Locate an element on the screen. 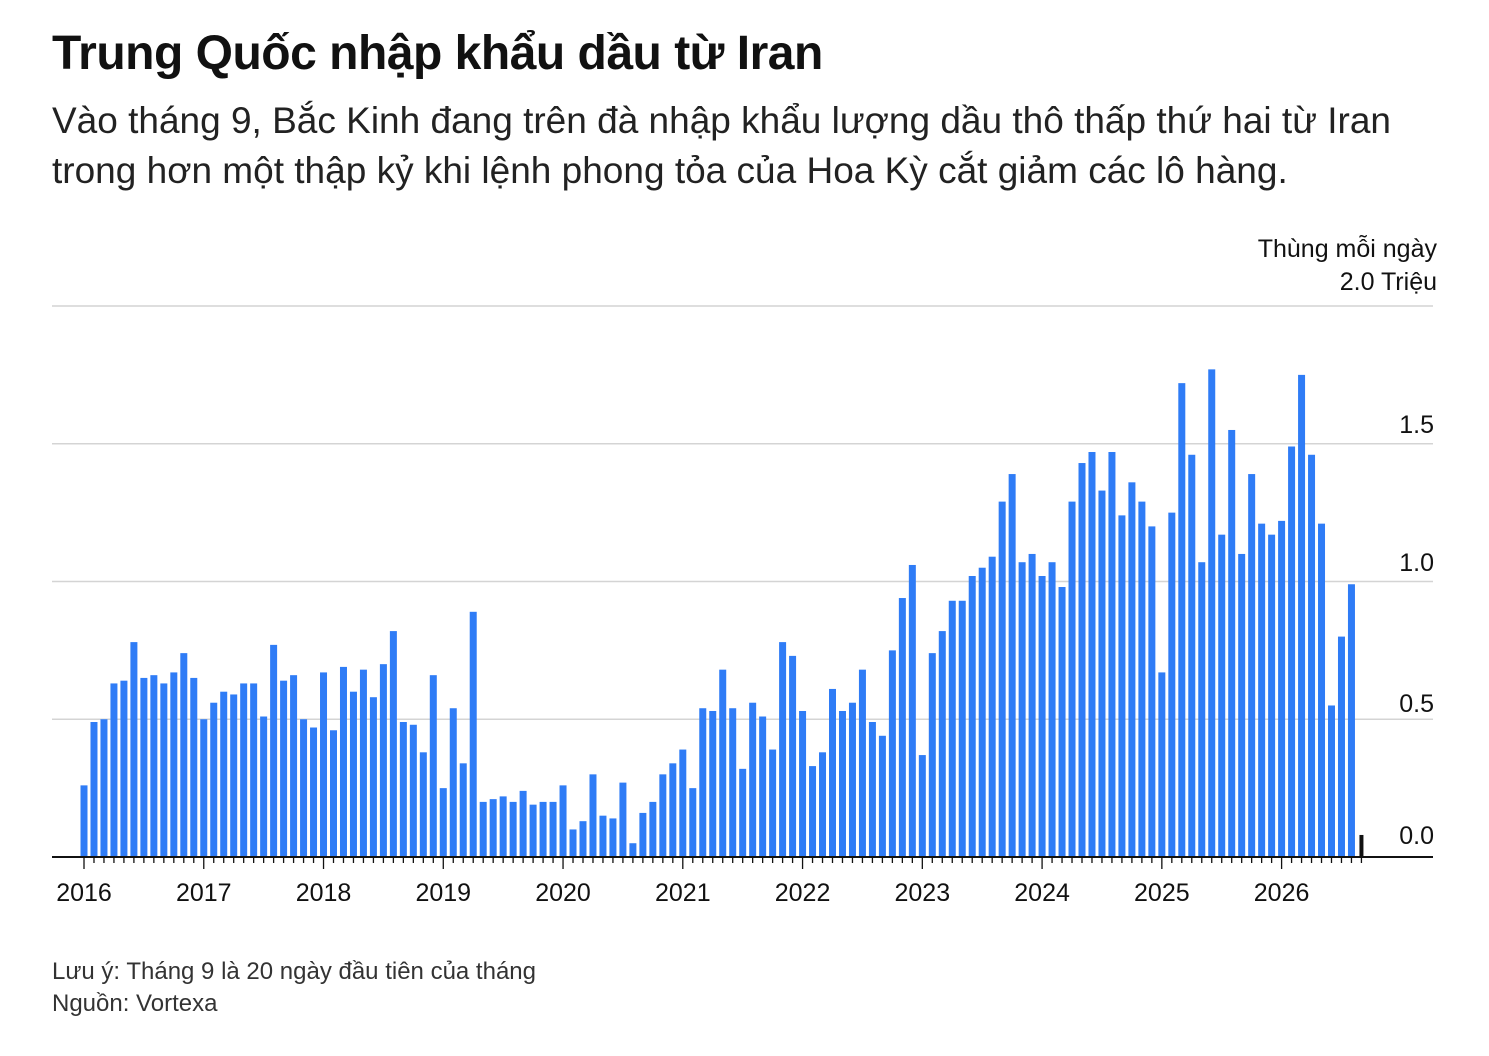 The height and width of the screenshot is (1056, 1489). x-tick-label: 2026 is located at coordinates (1282, 893).